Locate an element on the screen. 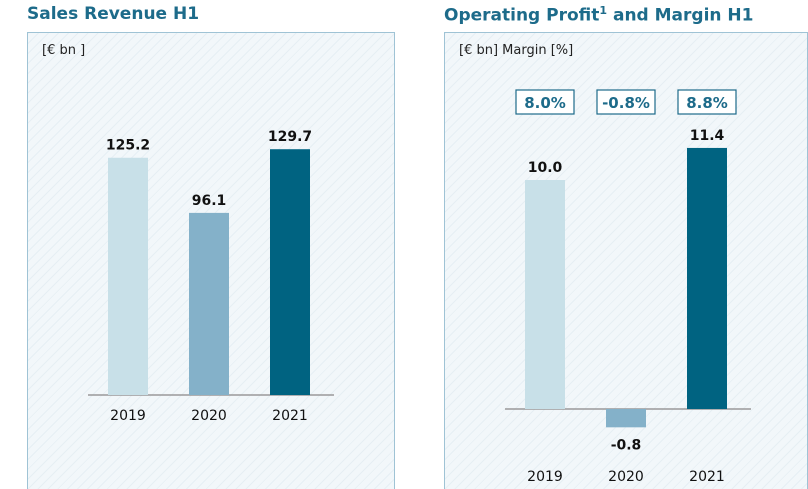  operating-profit-tick-label-2021: 2021 is located at coordinates (707, 477).